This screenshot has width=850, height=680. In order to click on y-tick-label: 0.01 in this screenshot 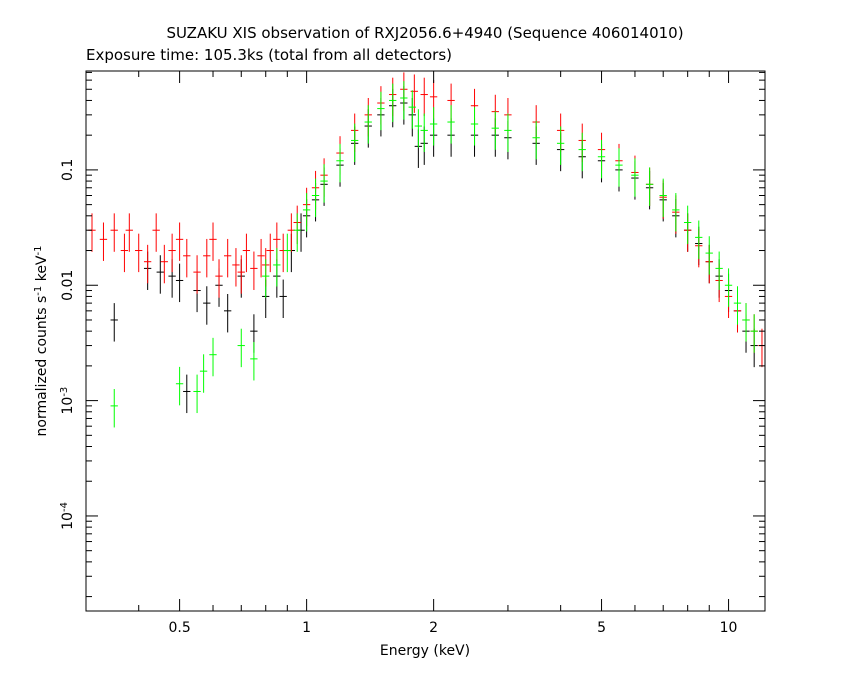, I will do `click(68, 285)`.